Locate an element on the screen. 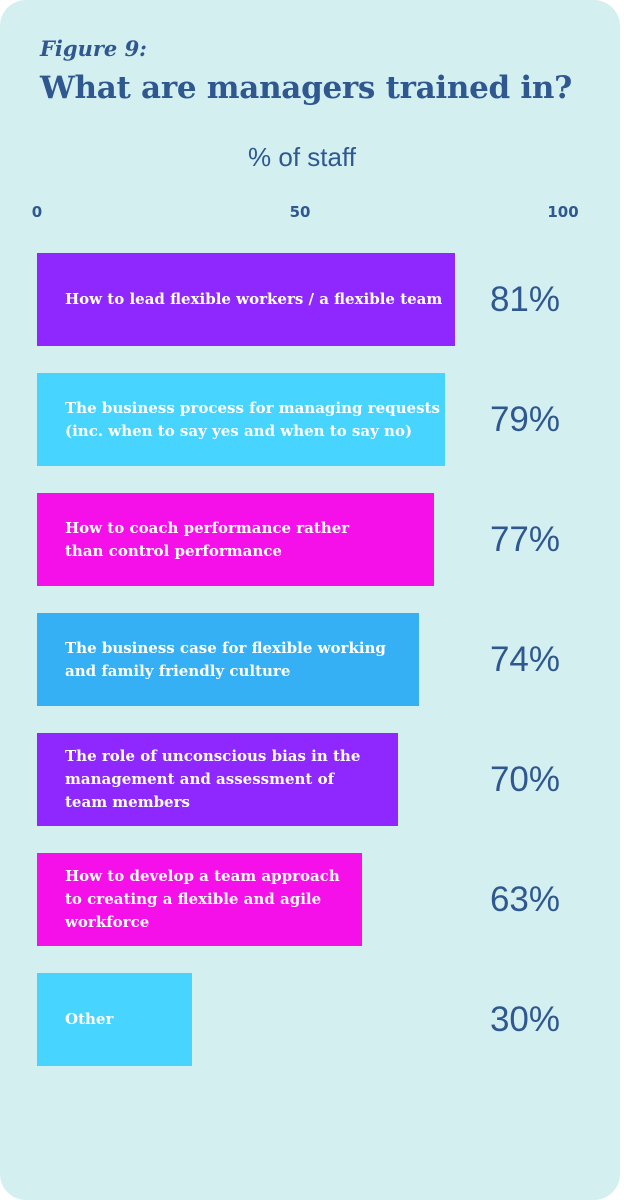 The width and height of the screenshot is (624, 1200). bar: Other is located at coordinates (114, 1019).